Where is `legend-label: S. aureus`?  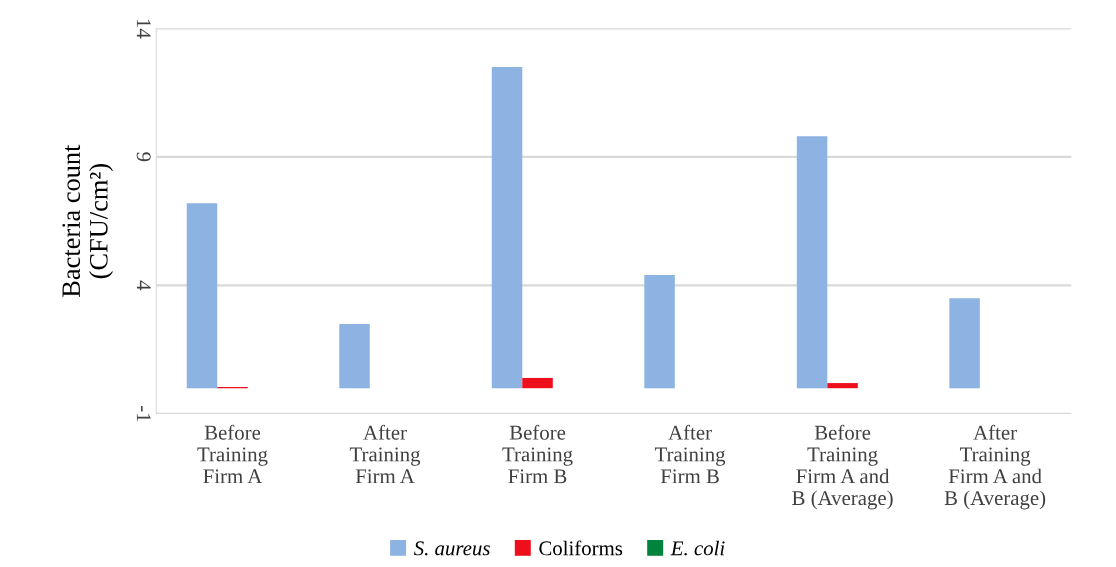 legend-label: S. aureus is located at coordinates (451, 548).